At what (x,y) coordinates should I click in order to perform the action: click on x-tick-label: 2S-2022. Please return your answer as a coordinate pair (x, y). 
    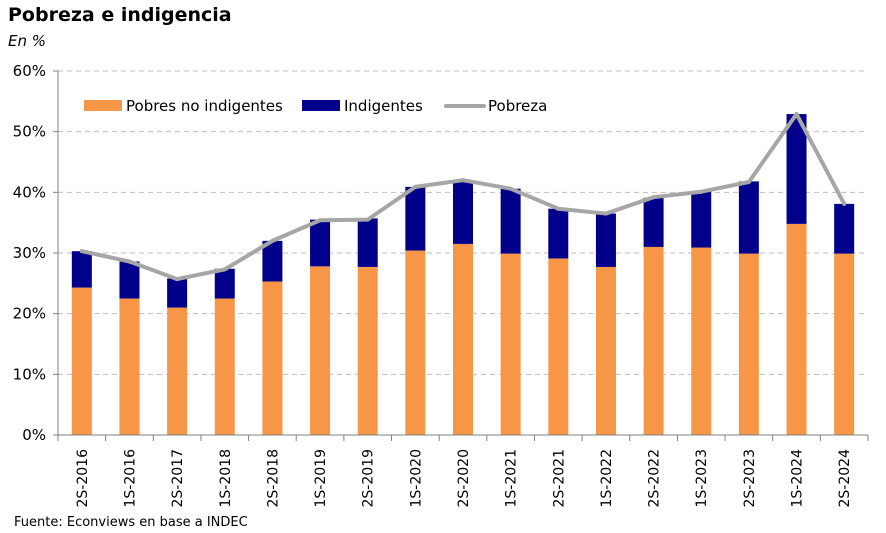
    Looking at the image, I should click on (655, 478).